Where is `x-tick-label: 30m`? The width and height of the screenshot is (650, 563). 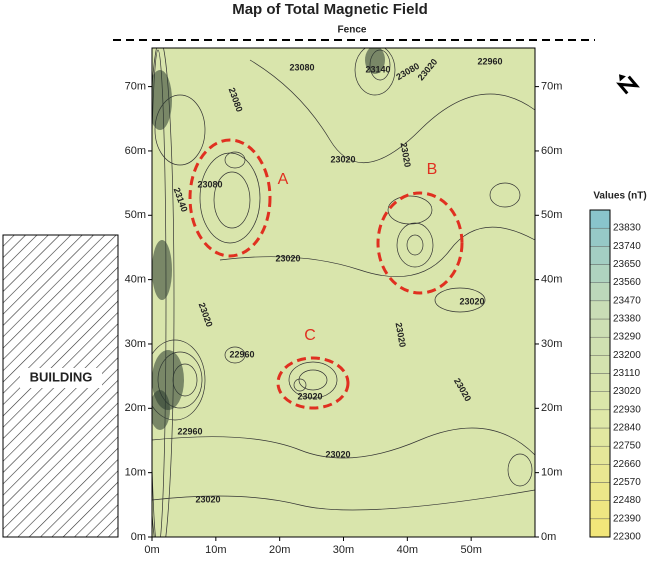
x-tick-label: 30m is located at coordinates (343, 550).